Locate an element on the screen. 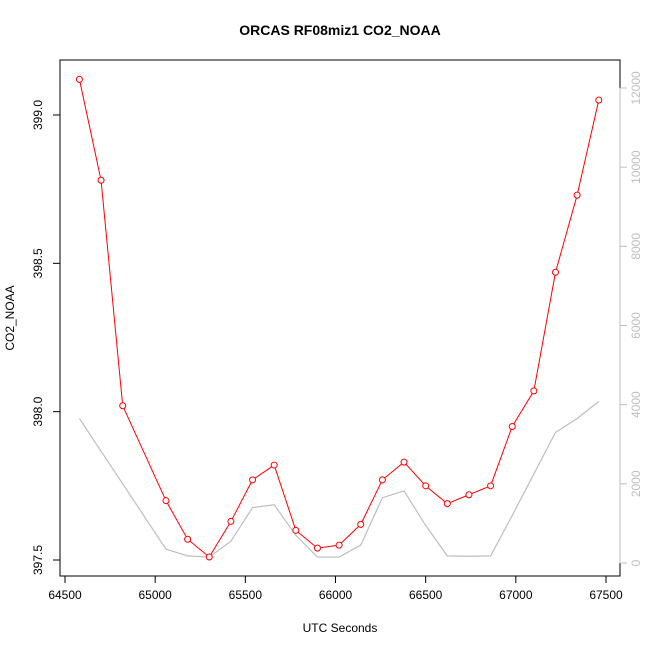 Image resolution: width=650 pixels, height=650 pixels. y2-tick-label: 12000 is located at coordinates (636, 88).